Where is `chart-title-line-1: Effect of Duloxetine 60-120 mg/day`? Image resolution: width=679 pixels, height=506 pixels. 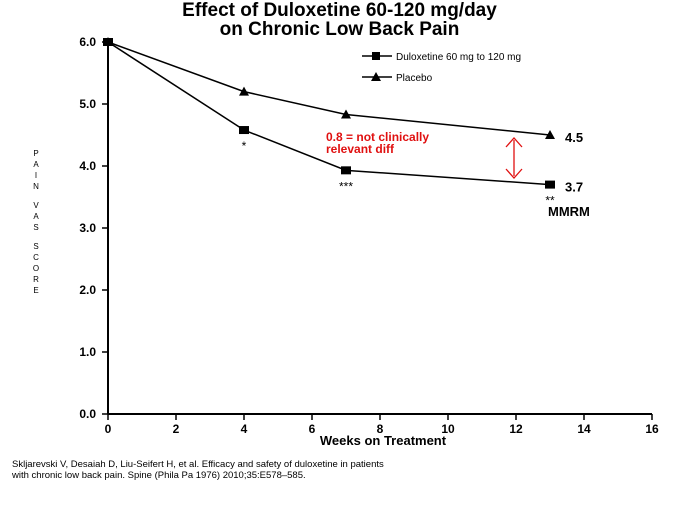 chart-title-line-1: Effect of Duloxetine 60-120 mg/day is located at coordinates (339, 10).